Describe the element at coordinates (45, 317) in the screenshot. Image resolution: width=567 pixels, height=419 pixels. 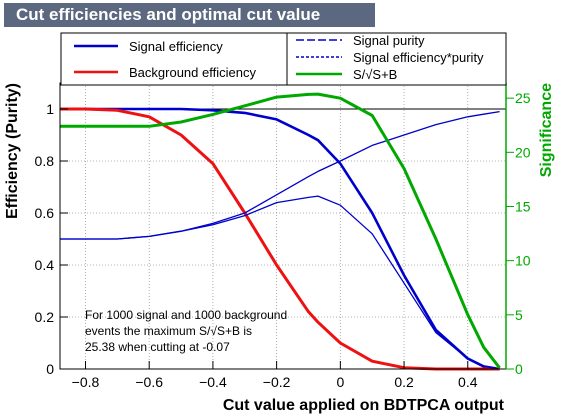
I see `y-tick-label: 0.2` at that location.